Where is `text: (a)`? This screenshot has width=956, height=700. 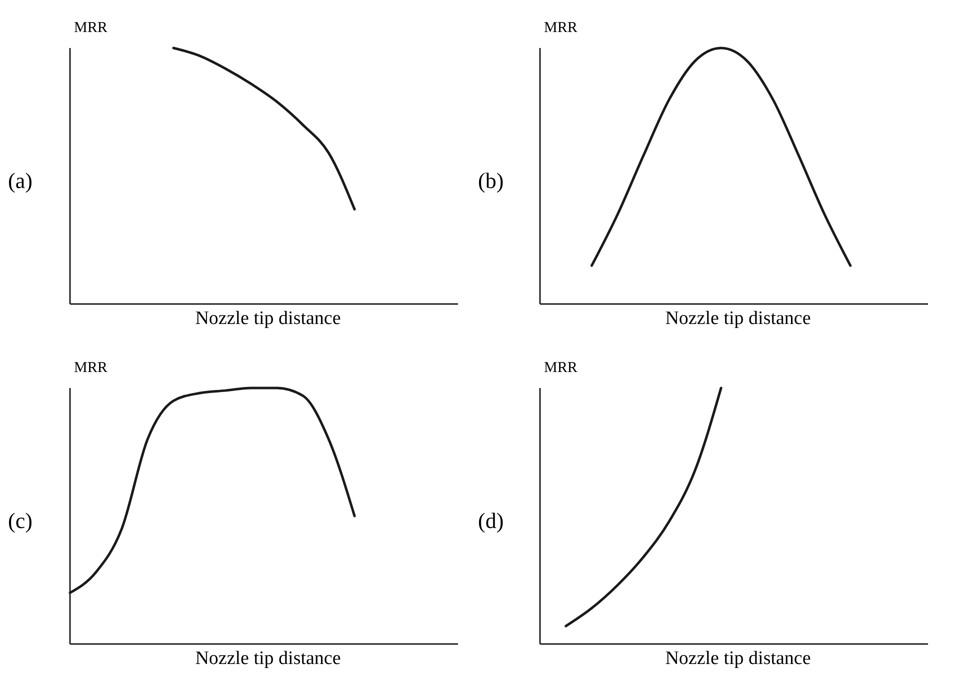
text: (a) is located at coordinates (20, 180).